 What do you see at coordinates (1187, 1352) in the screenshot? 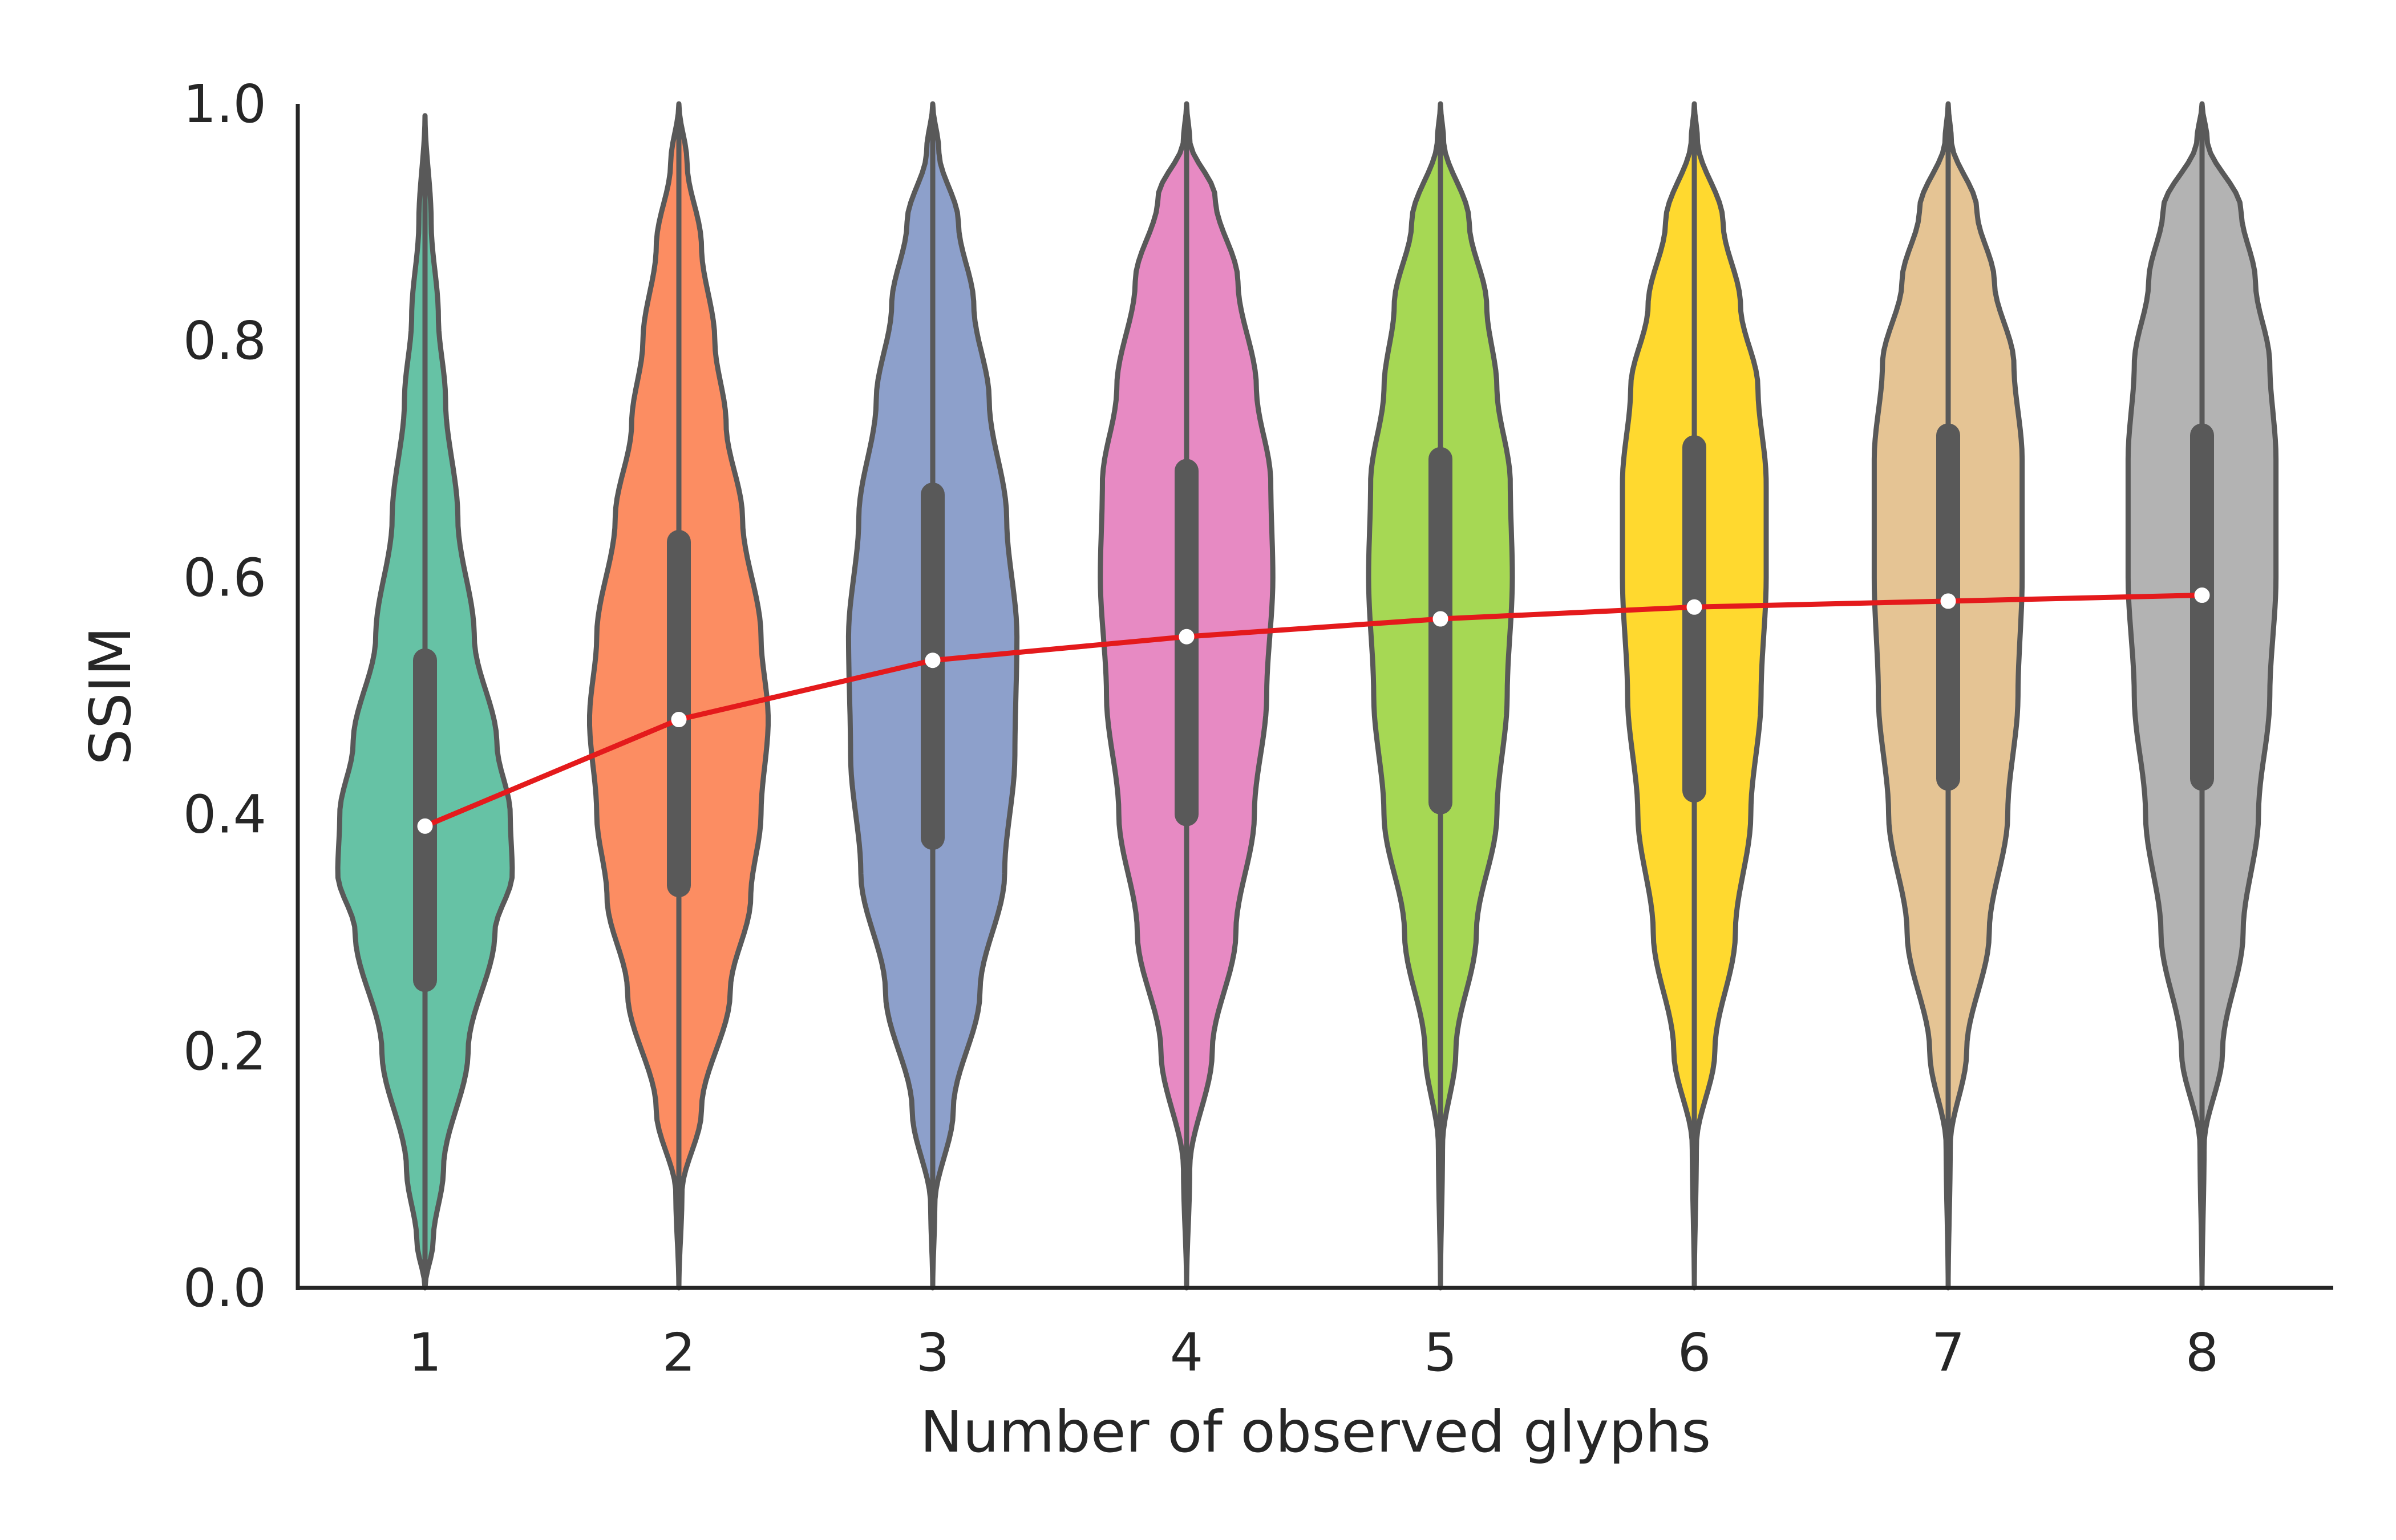
I see `x-tick-label: 4` at bounding box center [1187, 1352].